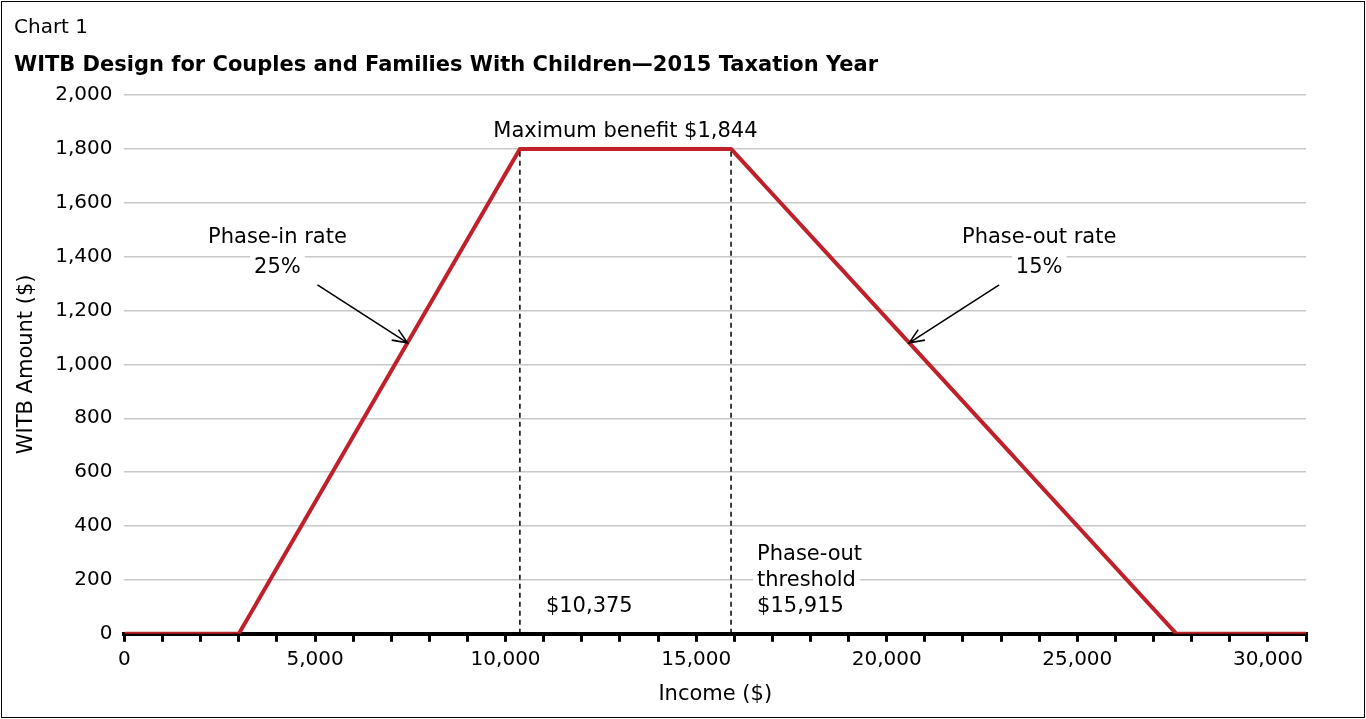 This screenshot has height=719, width=1366. Describe the element at coordinates (696, 658) in the screenshot. I see `x-tick-label: 15,000` at that location.